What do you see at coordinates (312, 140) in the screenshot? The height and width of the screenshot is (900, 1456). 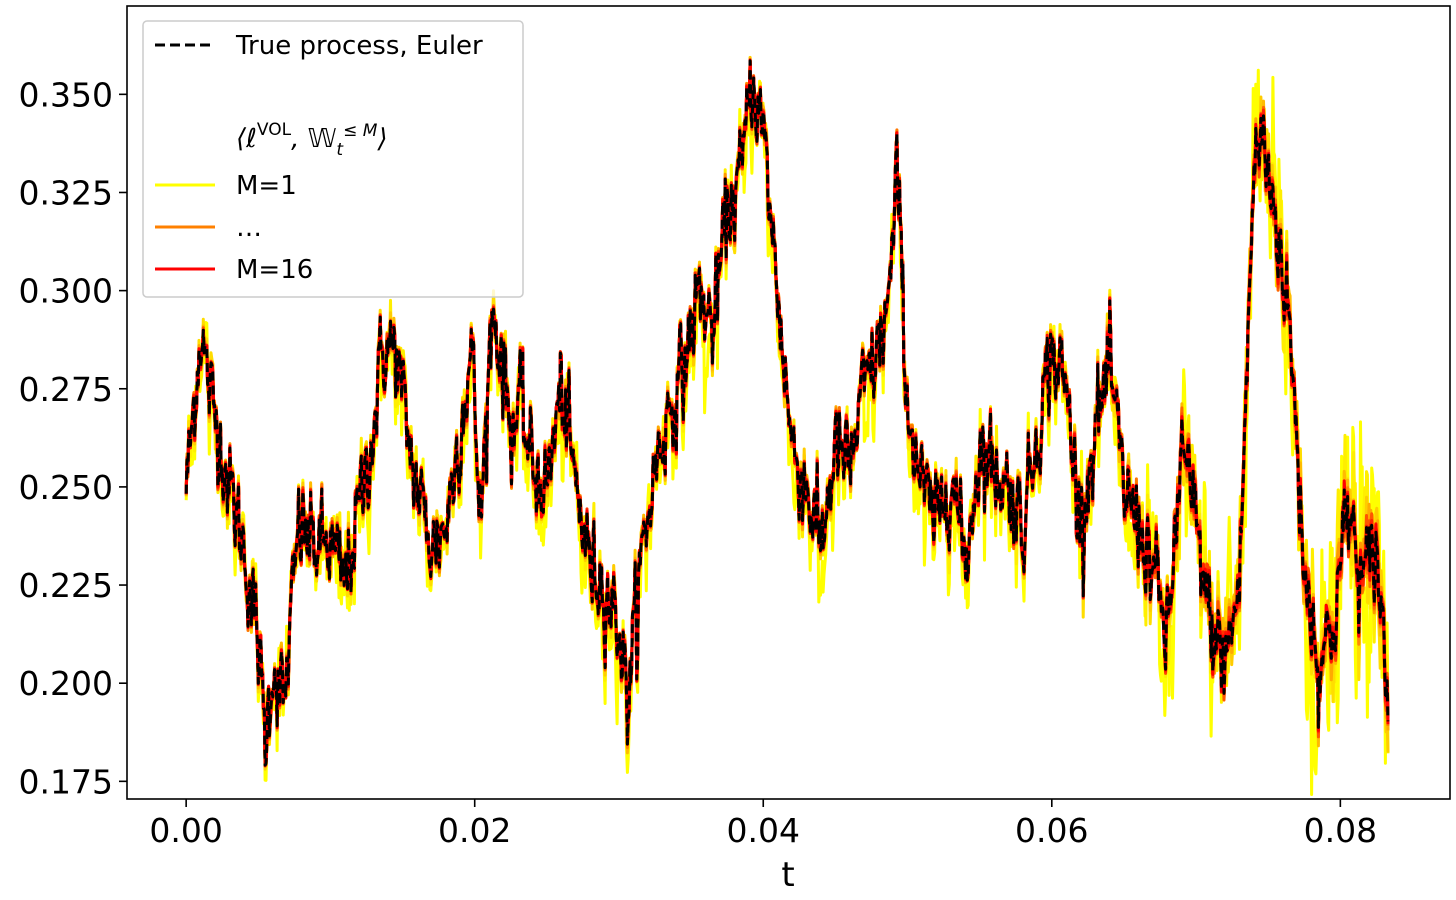 I see `legend-heading: ⟨ℓVOL, 𝕎t≤ M⟩` at bounding box center [312, 140].